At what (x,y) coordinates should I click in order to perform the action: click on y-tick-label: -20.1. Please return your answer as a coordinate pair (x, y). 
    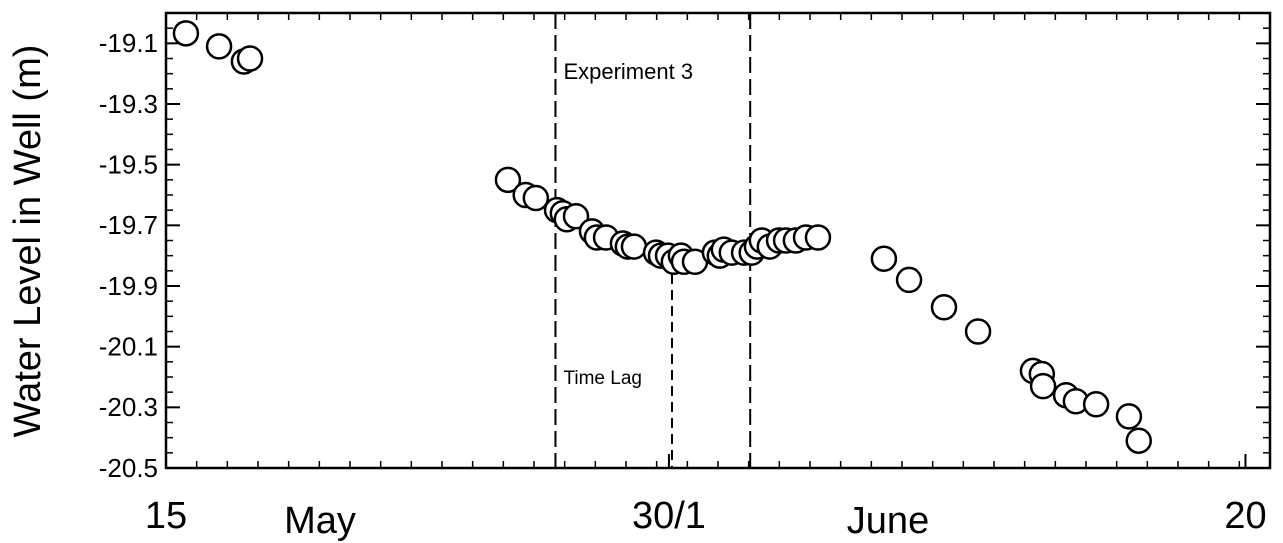
    Looking at the image, I should click on (128, 347).